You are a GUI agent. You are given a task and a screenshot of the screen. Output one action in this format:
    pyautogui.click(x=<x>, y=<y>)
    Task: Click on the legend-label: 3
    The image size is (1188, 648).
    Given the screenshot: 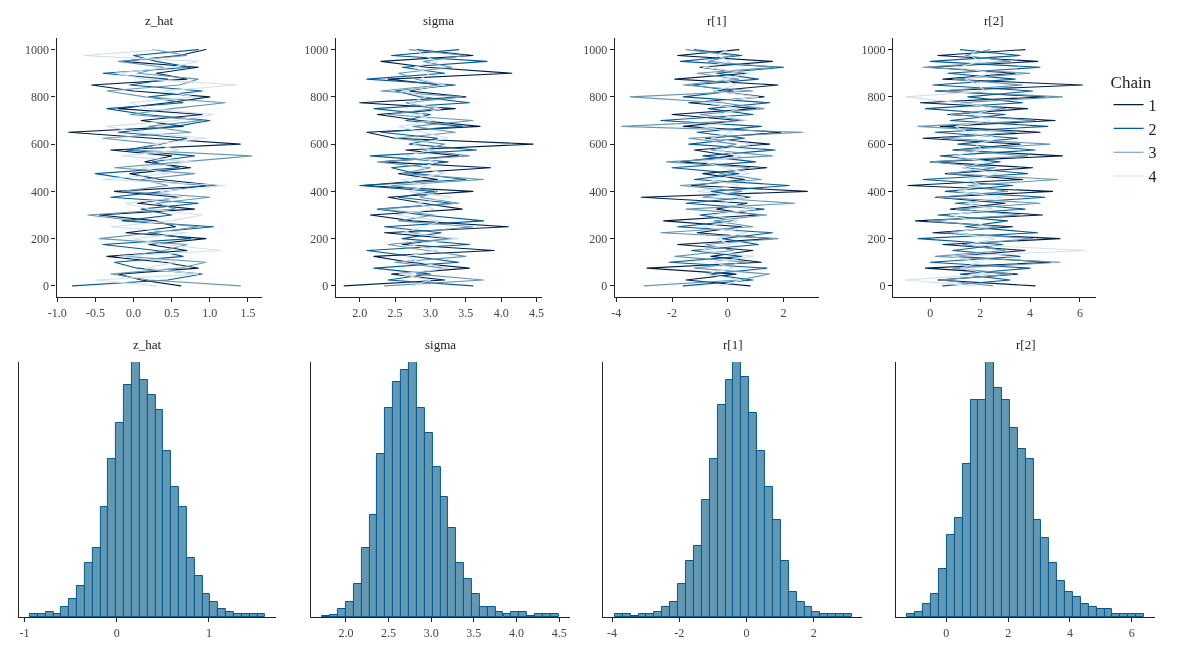 What is the action you would take?
    pyautogui.click(x=1152, y=153)
    